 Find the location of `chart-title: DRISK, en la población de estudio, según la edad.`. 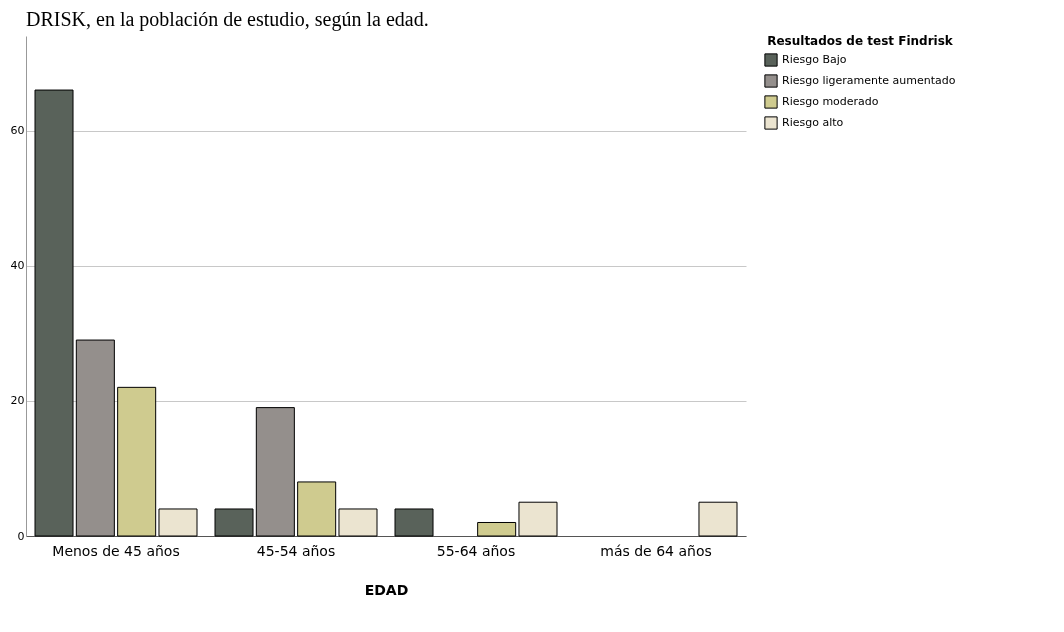

chart-title: DRISK, en la población de estudio, según la edad. is located at coordinates (227, 19).